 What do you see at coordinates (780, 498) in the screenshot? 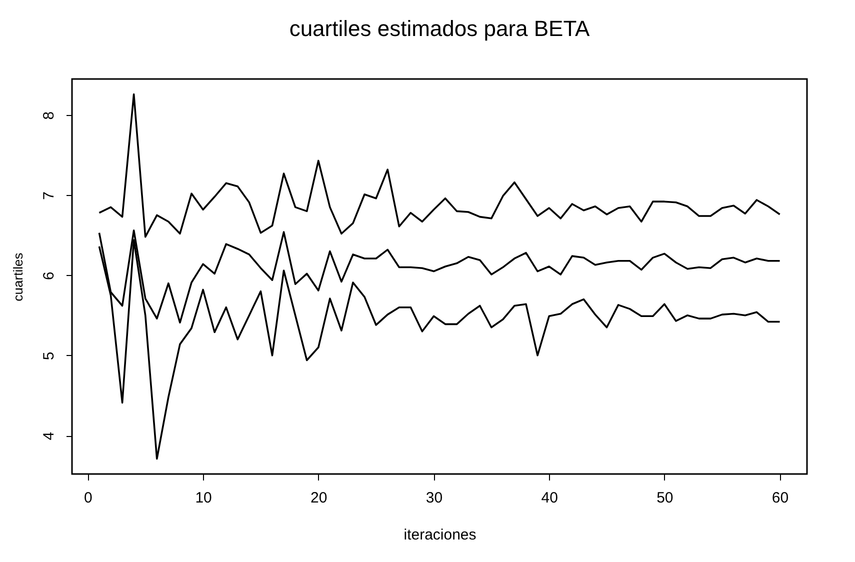
I see `x-tick-label: 60` at bounding box center [780, 498].